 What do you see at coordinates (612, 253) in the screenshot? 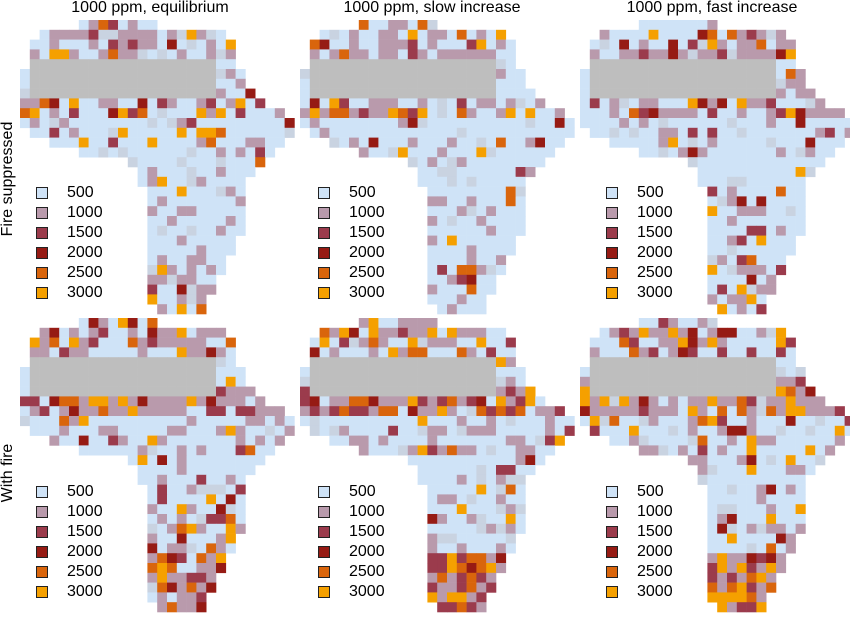
I see `legend-swatch` at bounding box center [612, 253].